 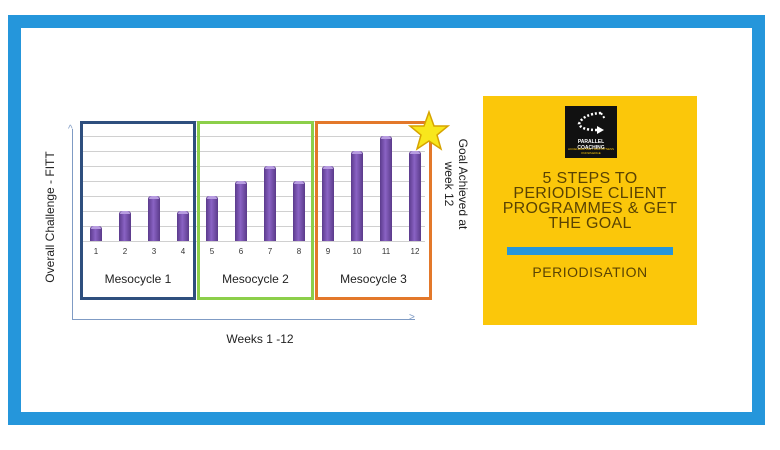 I want to click on x-axis-arrow-icon: >, so click(x=412, y=317).